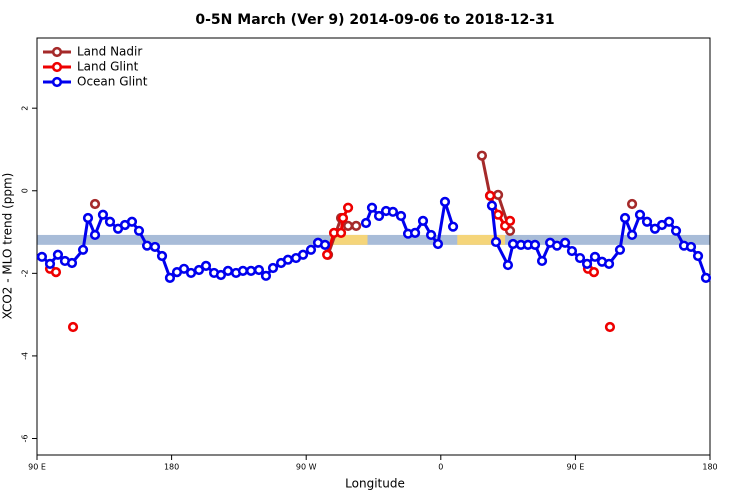  Describe the element at coordinates (375, 484) in the screenshot. I see `x-axis-label: Longitude` at that location.